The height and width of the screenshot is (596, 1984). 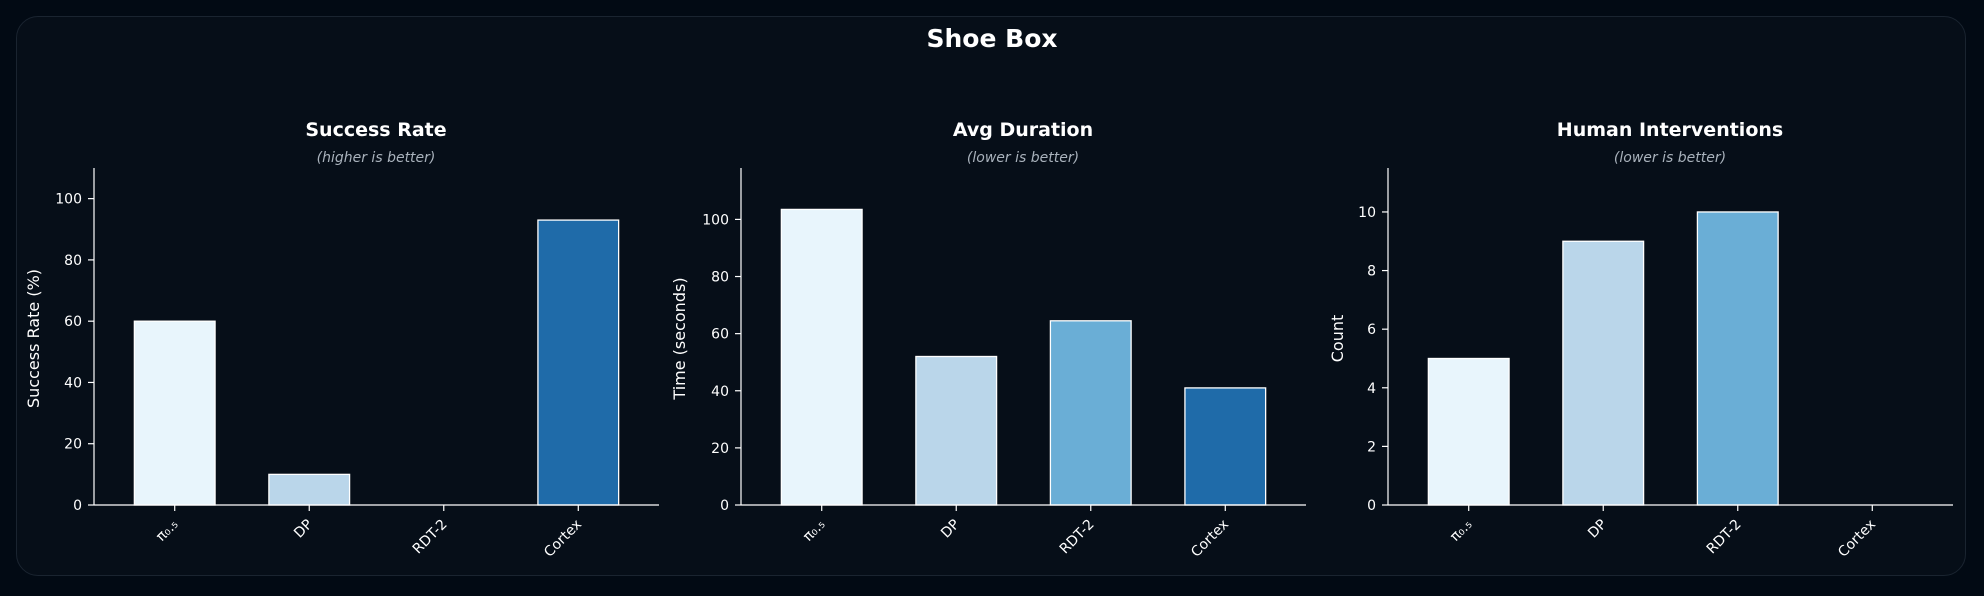 I want to click on chart-title: Avg Duration, so click(x=1023, y=130).